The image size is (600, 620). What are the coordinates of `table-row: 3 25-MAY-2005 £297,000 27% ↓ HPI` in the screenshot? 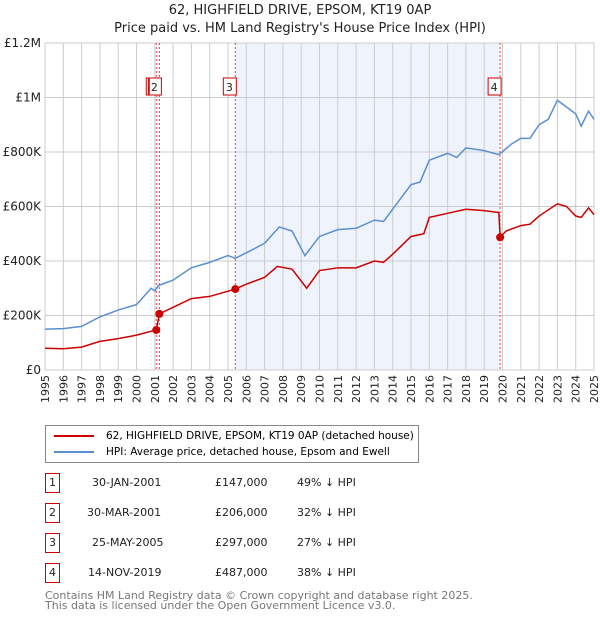 It's located at (245, 543).